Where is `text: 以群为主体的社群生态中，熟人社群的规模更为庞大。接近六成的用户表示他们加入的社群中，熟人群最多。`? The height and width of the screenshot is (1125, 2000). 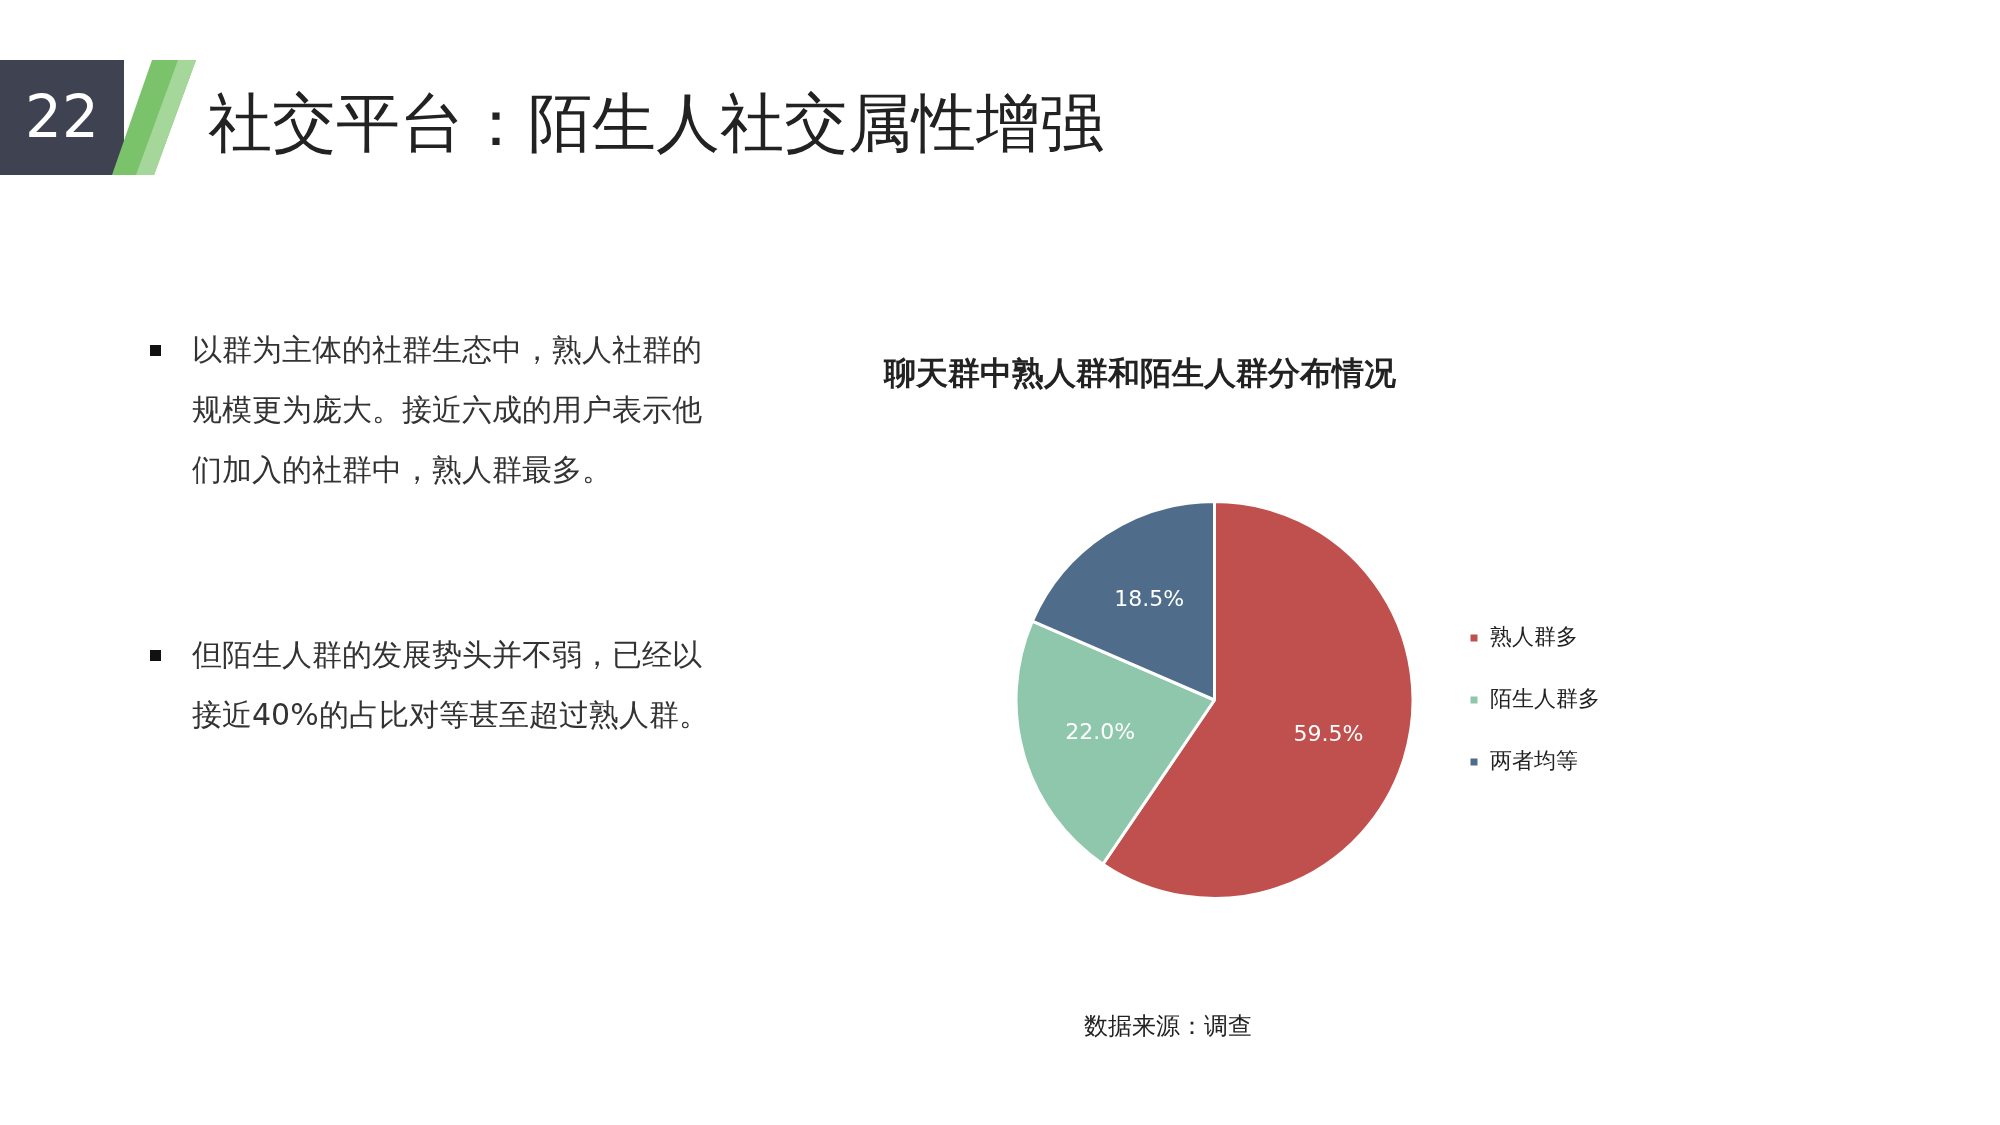 text: 以群为主体的社群生态中，熟人社群的规模更为庞大。接近六成的用户表示他们加入的社群中，熟人群最多。 is located at coordinates (436, 410).